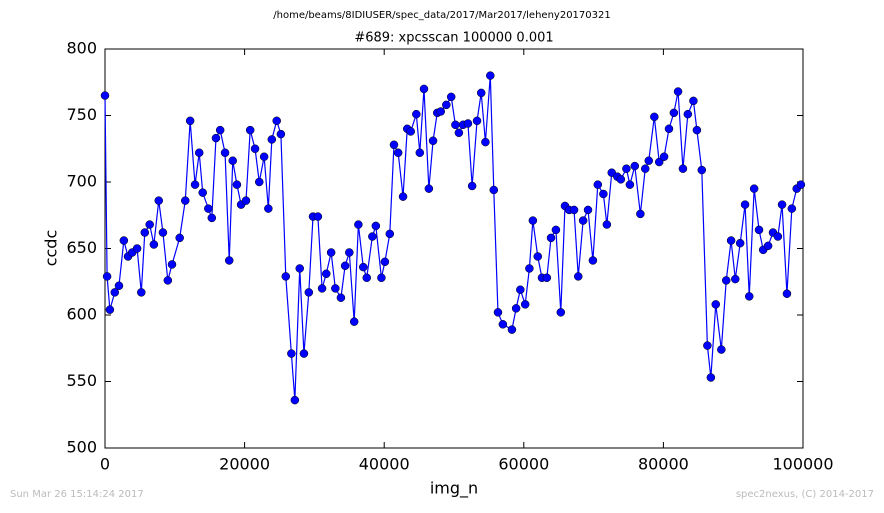 This screenshot has width=884, height=513. I want to click on x-tick-label: 80000, so click(663, 464).